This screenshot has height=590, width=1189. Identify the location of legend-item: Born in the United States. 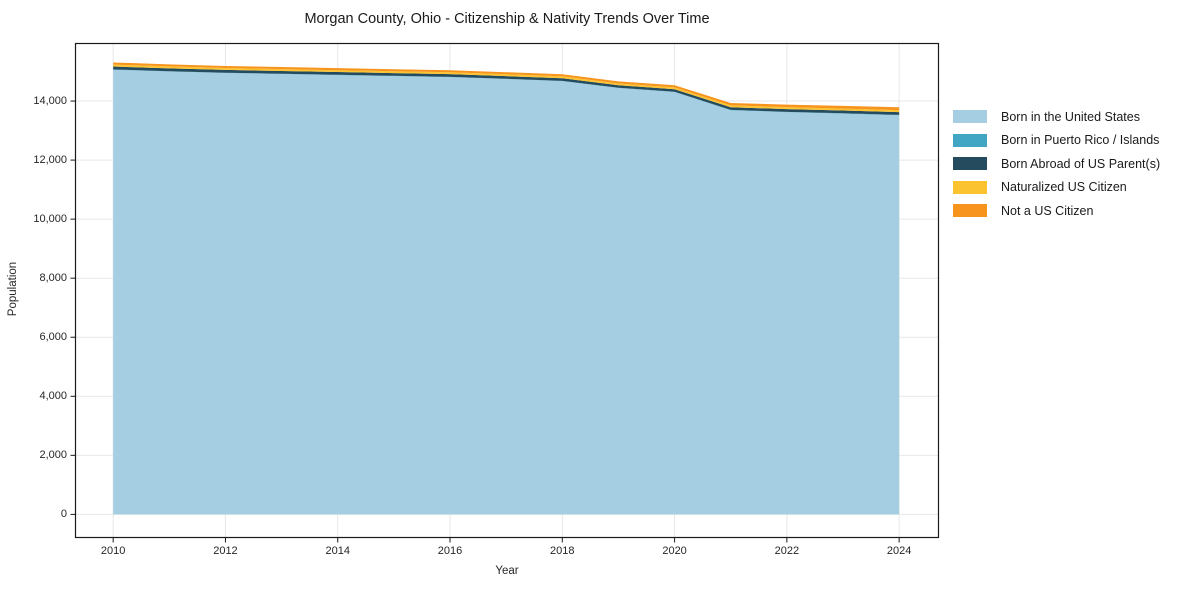
(1056, 117).